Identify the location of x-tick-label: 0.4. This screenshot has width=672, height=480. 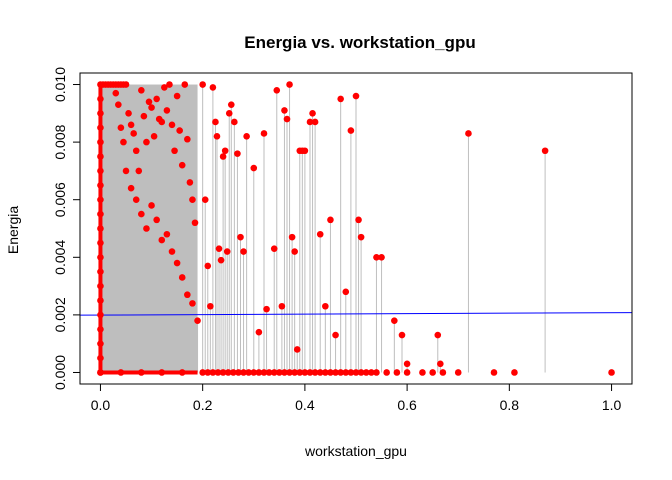
(305, 405).